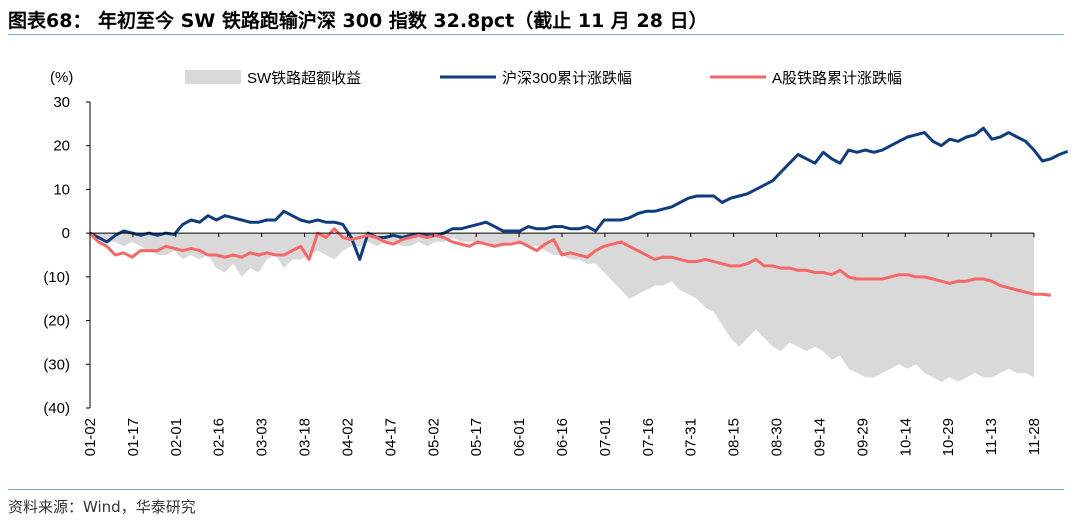 Image resolution: width=1080 pixels, height=525 pixels. What do you see at coordinates (605, 437) in the screenshot?
I see `x-tick-label: 07-01` at bounding box center [605, 437].